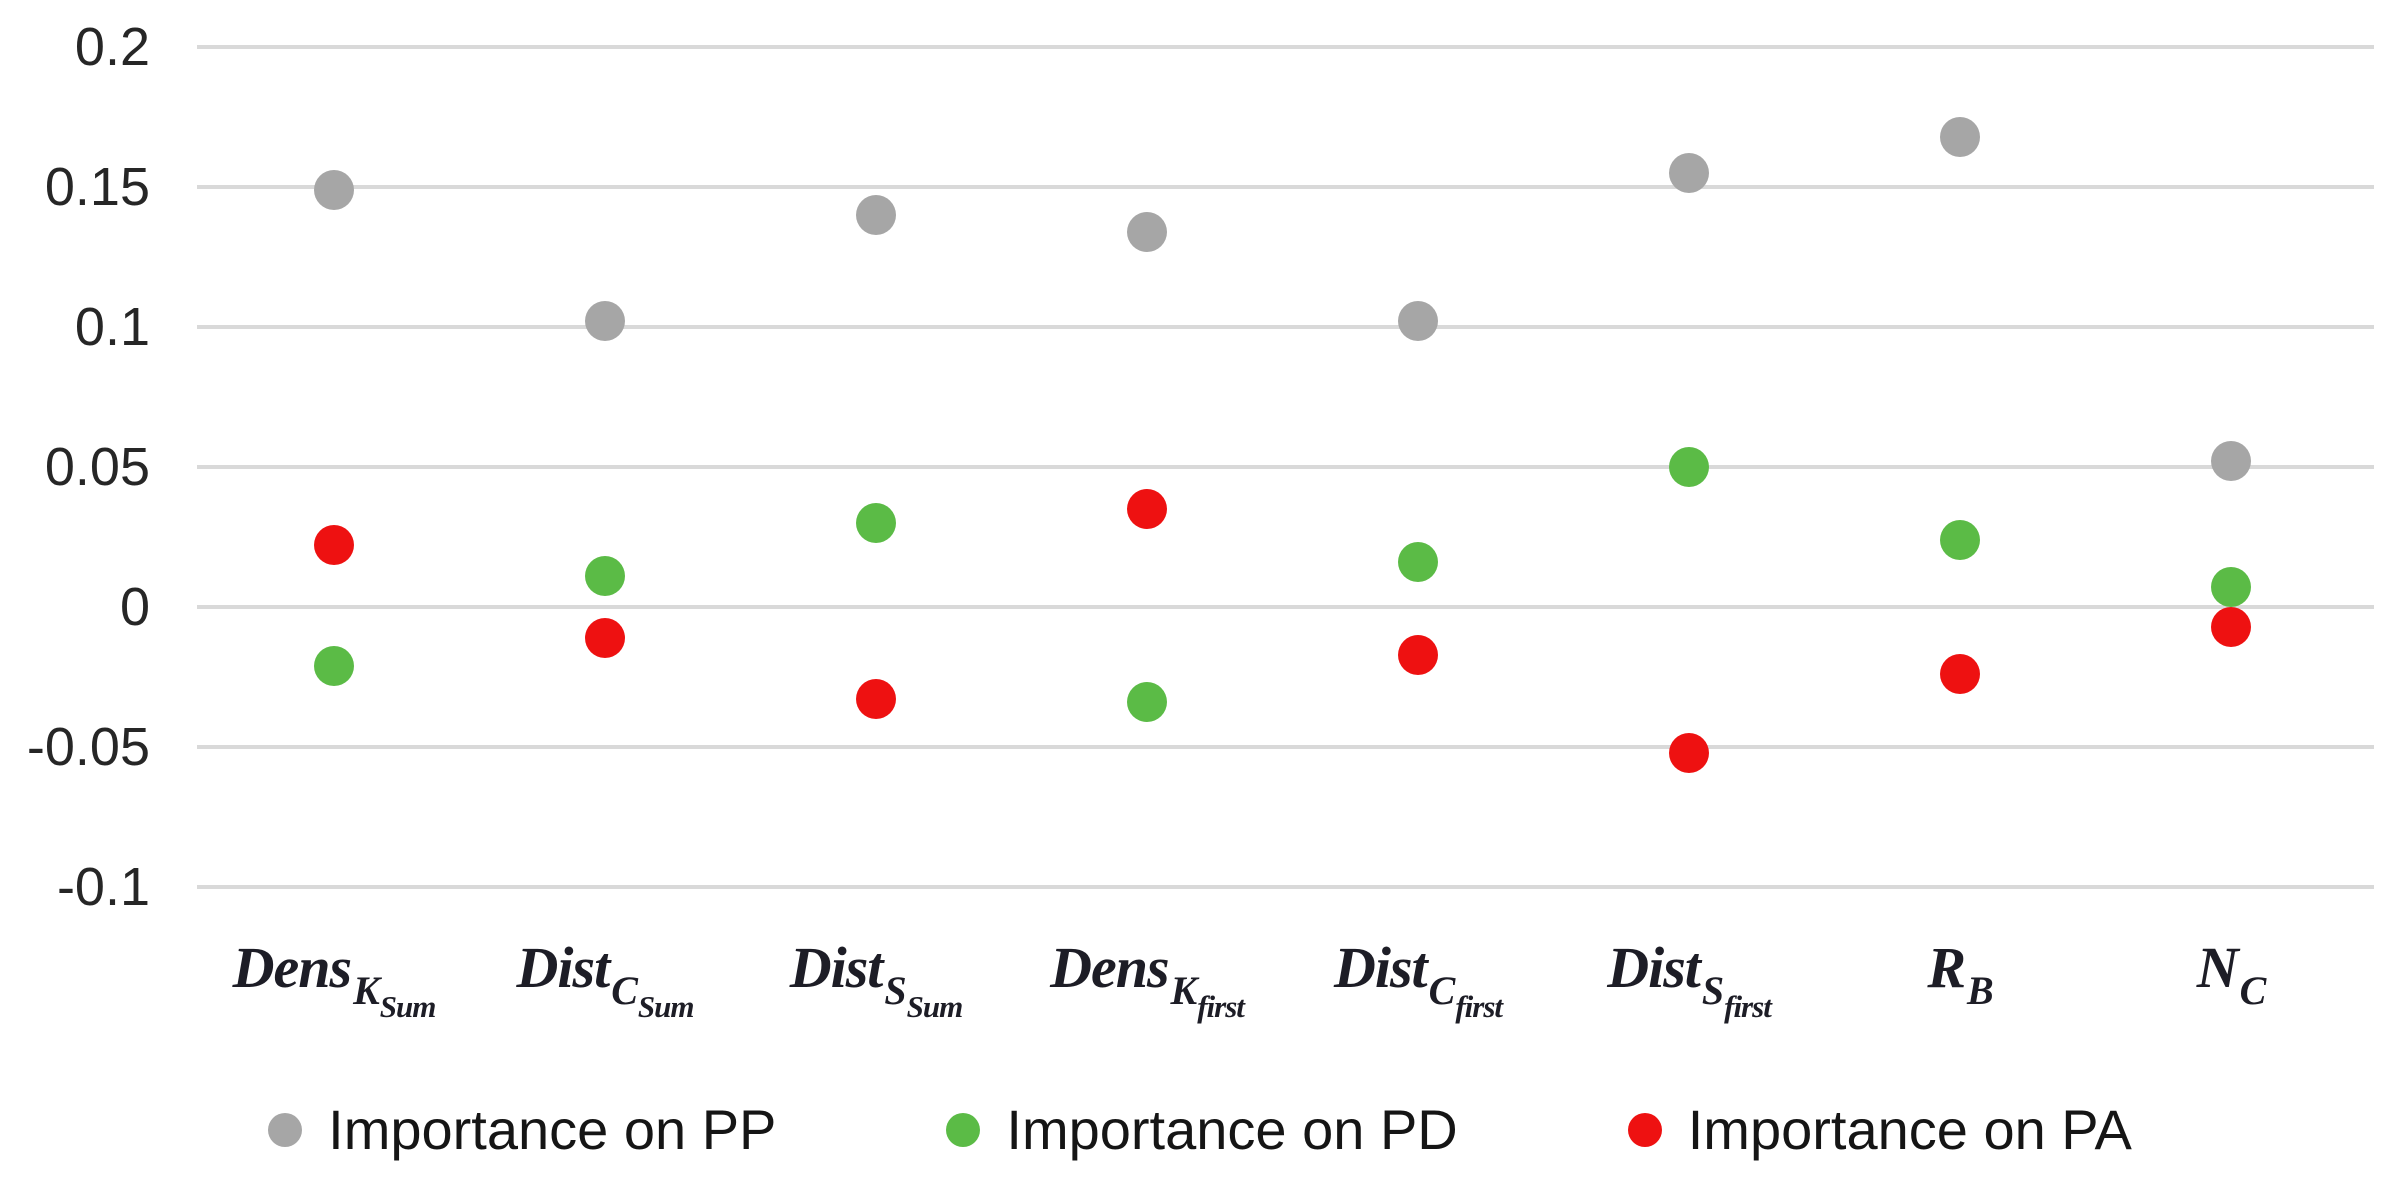  Describe the element at coordinates (1147, 231) in the screenshot. I see `data-point-pp-Dens_K_first` at that location.